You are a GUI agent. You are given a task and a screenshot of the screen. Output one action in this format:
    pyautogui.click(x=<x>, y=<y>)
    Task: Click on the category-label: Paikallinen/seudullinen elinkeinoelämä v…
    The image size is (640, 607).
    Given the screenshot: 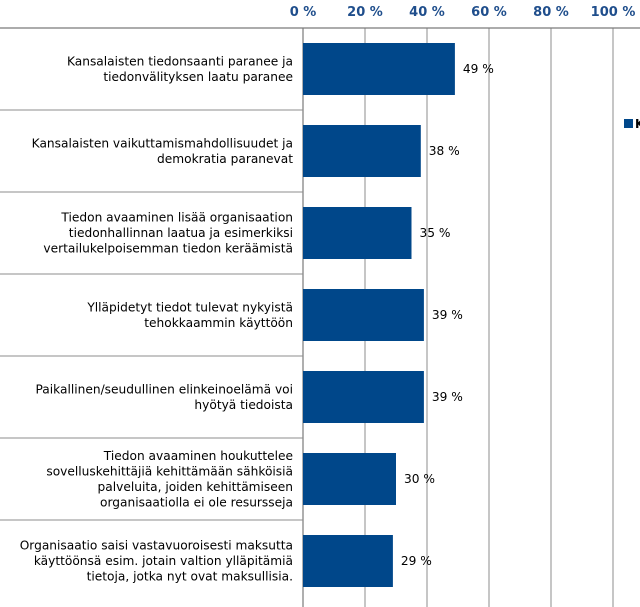 What is the action you would take?
    pyautogui.click(x=165, y=397)
    